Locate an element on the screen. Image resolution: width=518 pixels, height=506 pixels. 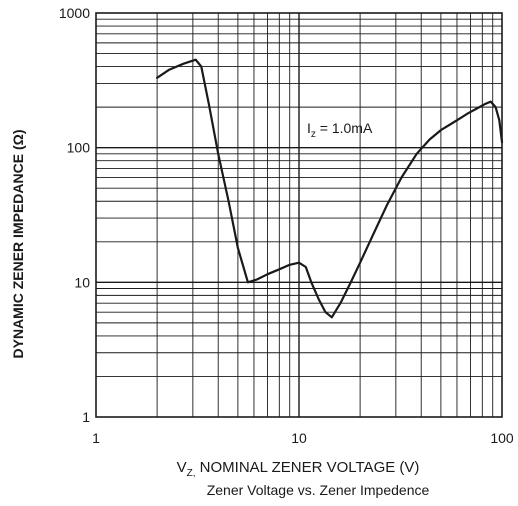
annotation-subscript: z is located at coordinates (313, 134).